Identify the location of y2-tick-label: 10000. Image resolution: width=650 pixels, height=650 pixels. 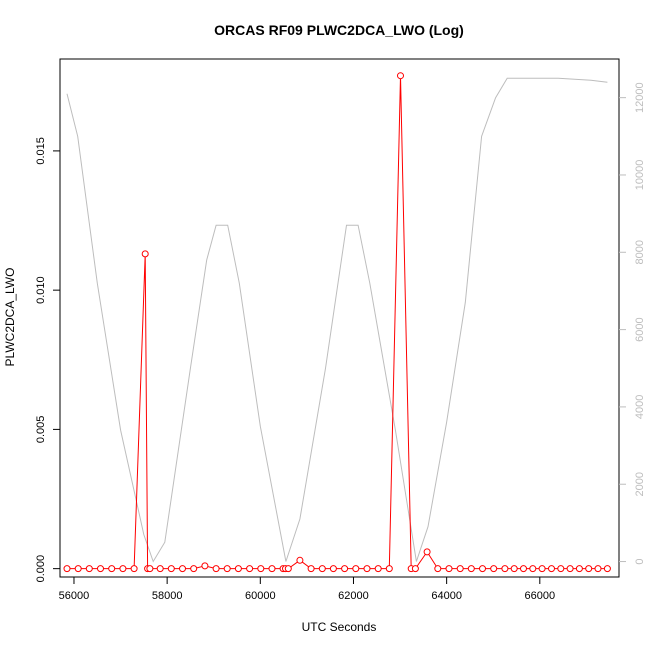
(640, 175).